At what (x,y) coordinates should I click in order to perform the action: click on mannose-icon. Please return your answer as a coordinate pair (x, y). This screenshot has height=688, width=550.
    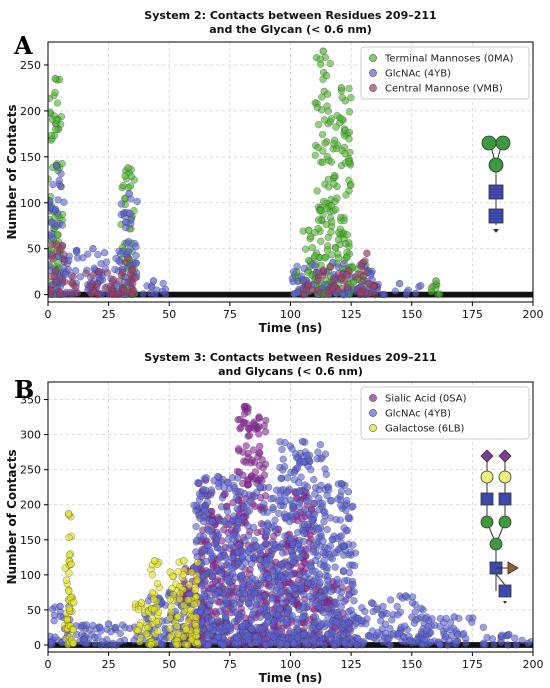
    Looking at the image, I should click on (503, 143).